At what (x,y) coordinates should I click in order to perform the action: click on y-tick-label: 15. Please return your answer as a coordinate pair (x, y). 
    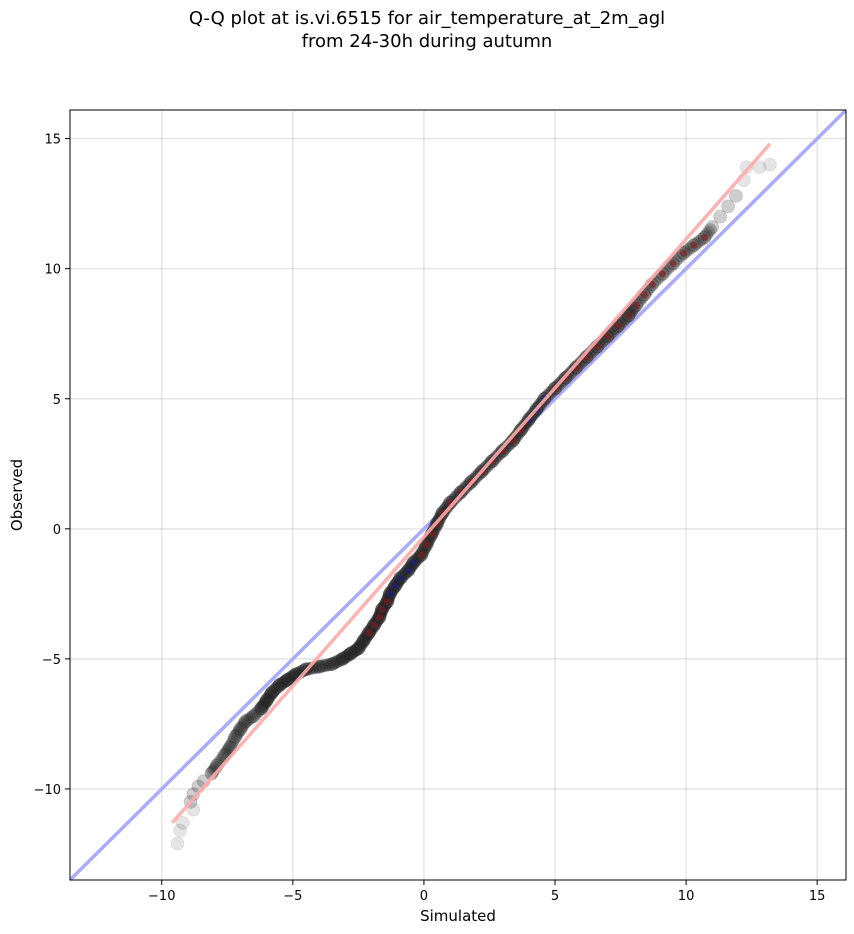
    Looking at the image, I should click on (52, 140).